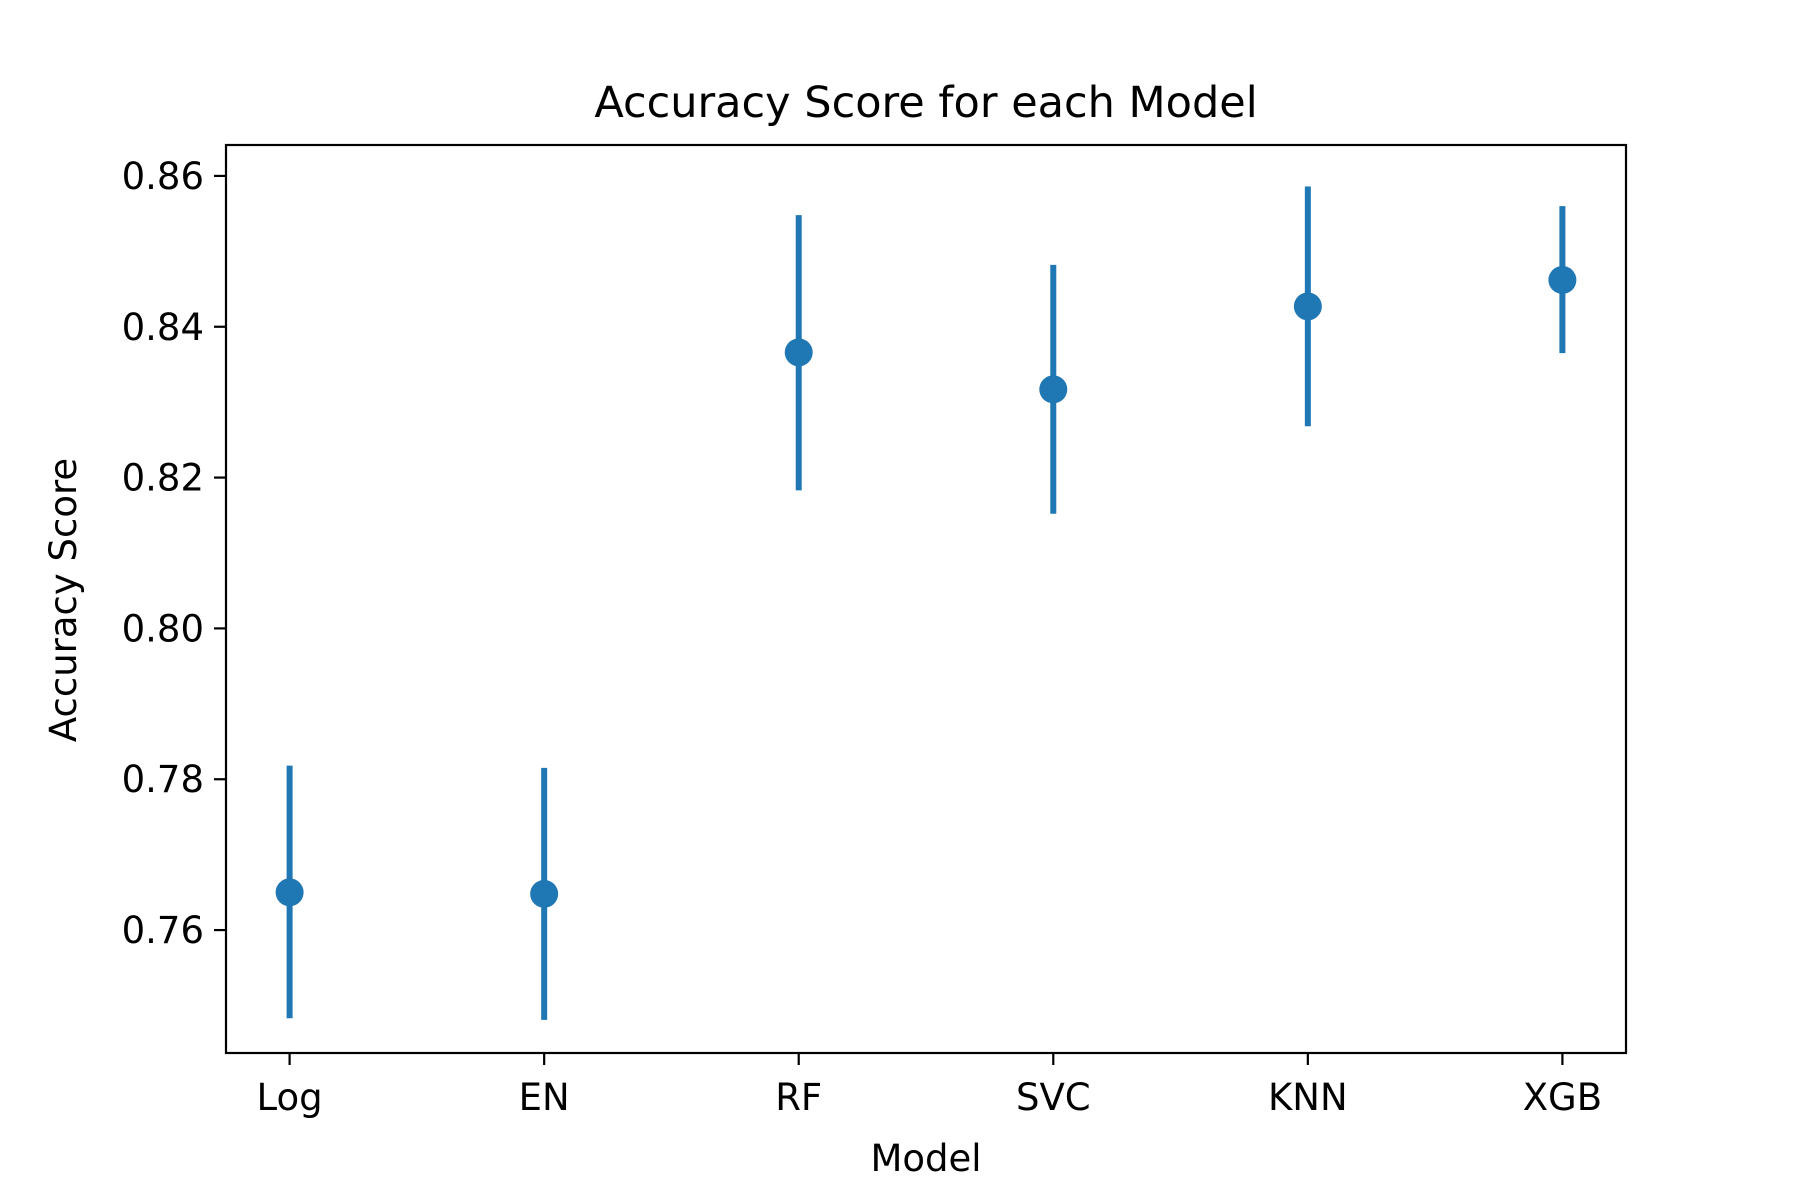 The width and height of the screenshot is (1800, 1204). What do you see at coordinates (544, 1097) in the screenshot?
I see `x-tick-label: EN` at bounding box center [544, 1097].